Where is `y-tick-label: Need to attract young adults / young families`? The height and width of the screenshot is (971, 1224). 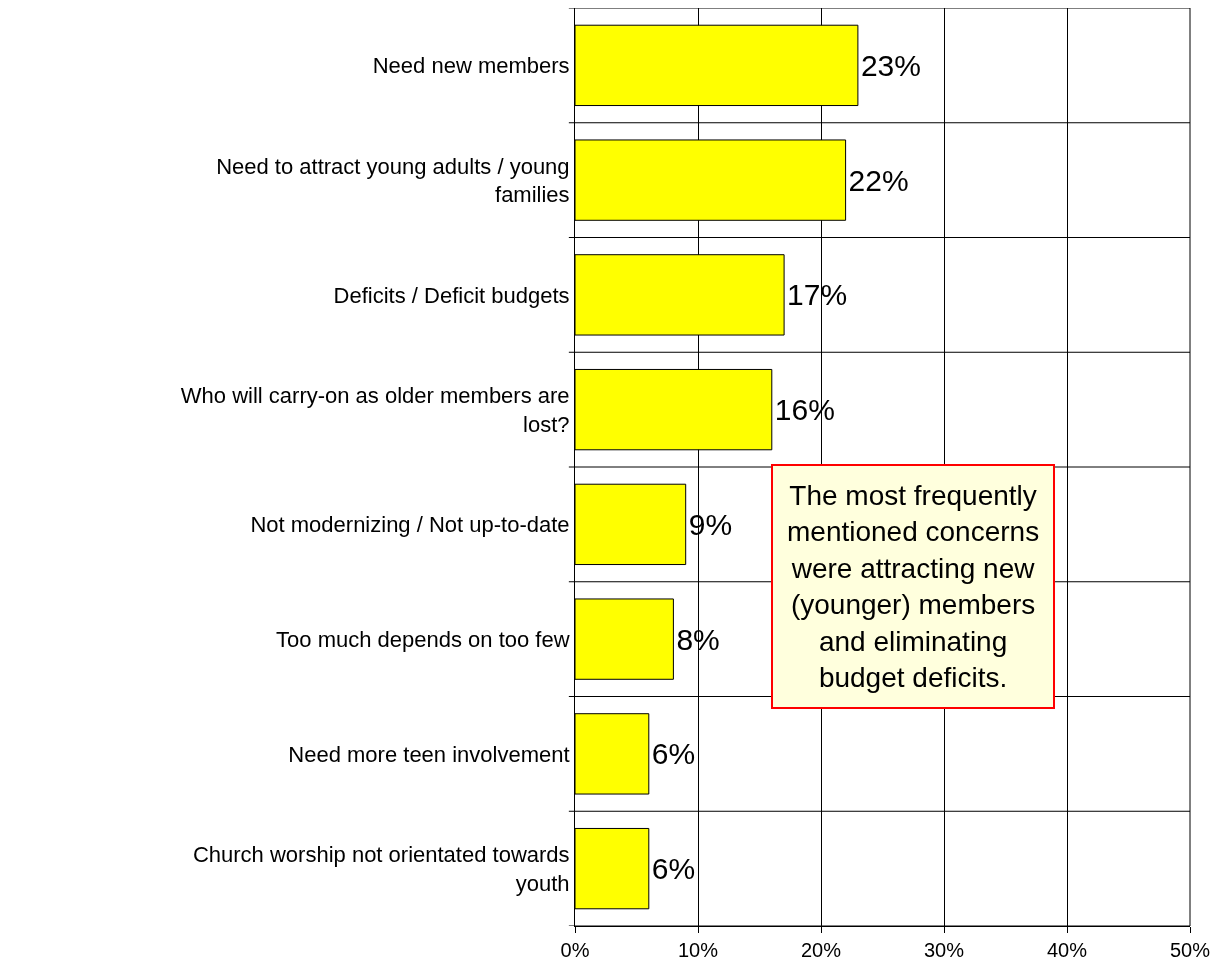 y-tick-label: Need to attract young adults / young families is located at coordinates (393, 180).